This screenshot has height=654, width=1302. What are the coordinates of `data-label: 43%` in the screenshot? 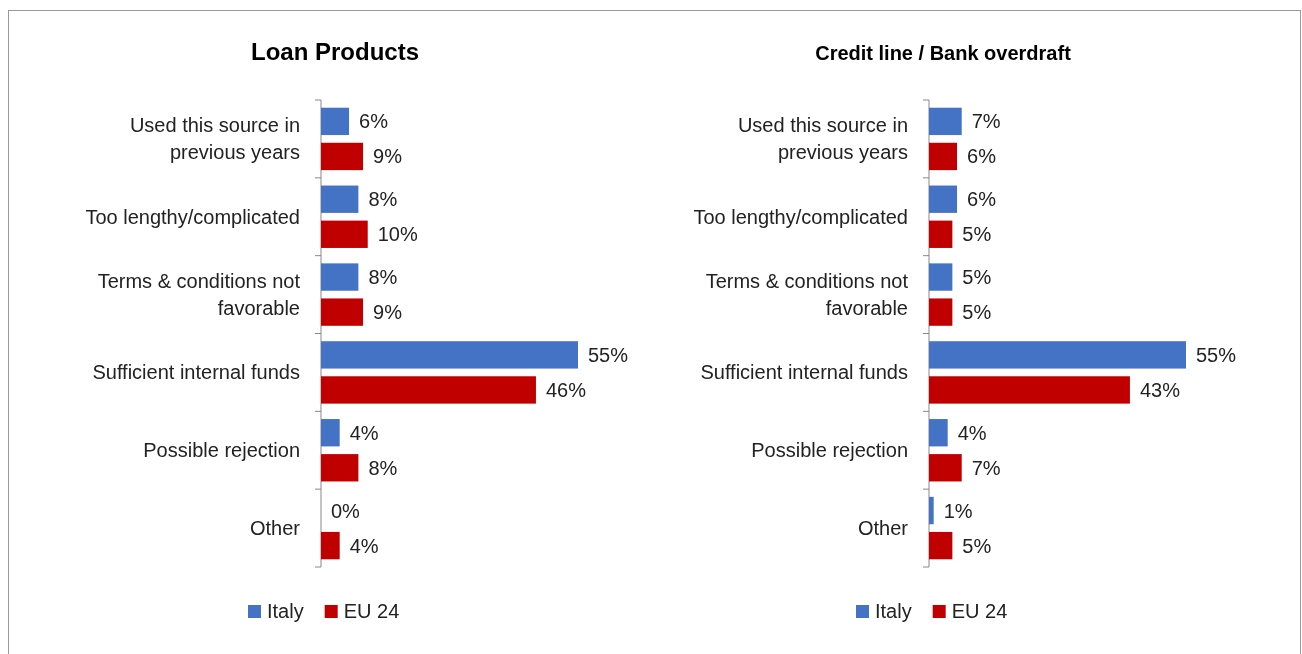 It's located at (1160, 389).